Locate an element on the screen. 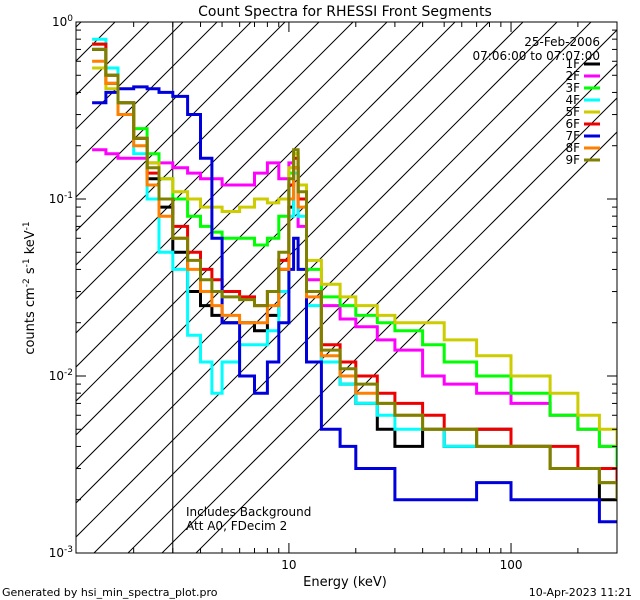 The width and height of the screenshot is (640, 600). x-tick-label: 10 is located at coordinates (288, 565).